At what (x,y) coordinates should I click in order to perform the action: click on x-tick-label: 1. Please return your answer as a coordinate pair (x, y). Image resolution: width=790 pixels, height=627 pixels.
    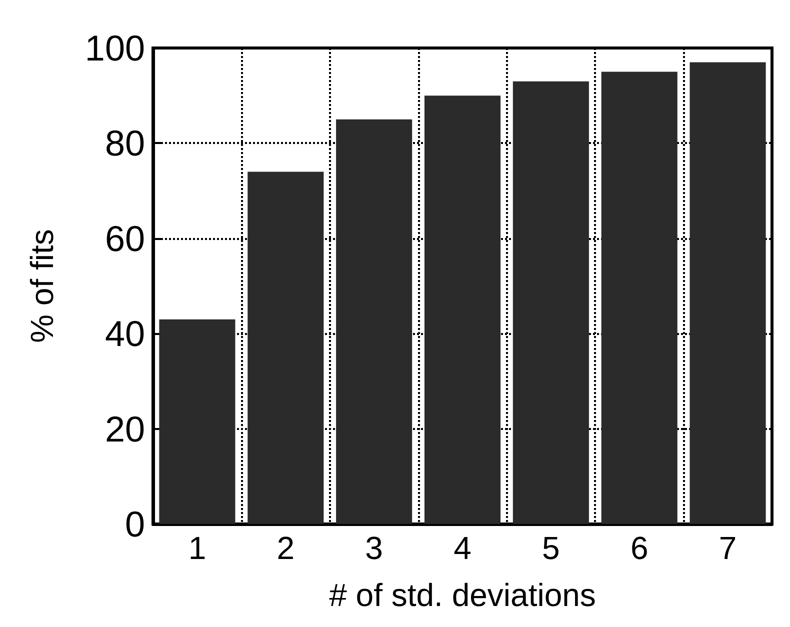
    Looking at the image, I should click on (197, 548).